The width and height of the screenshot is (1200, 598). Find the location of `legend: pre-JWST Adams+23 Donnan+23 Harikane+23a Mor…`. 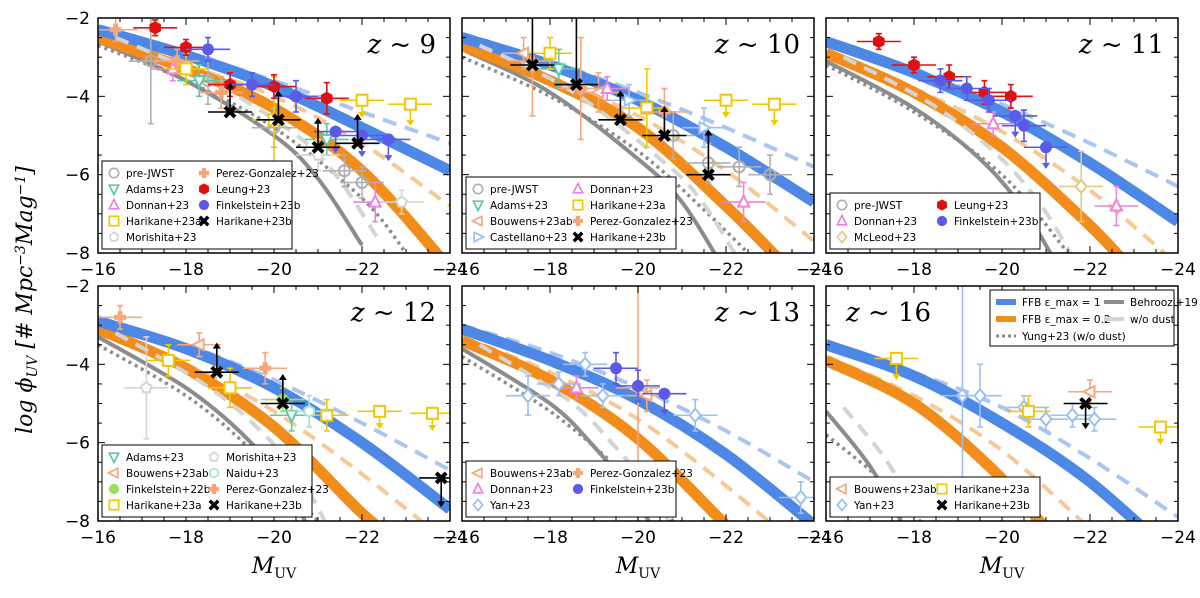

legend: pre-JWST Adams+23 Donnan+23 Harikane+23a Mor… is located at coordinates (210, 205).